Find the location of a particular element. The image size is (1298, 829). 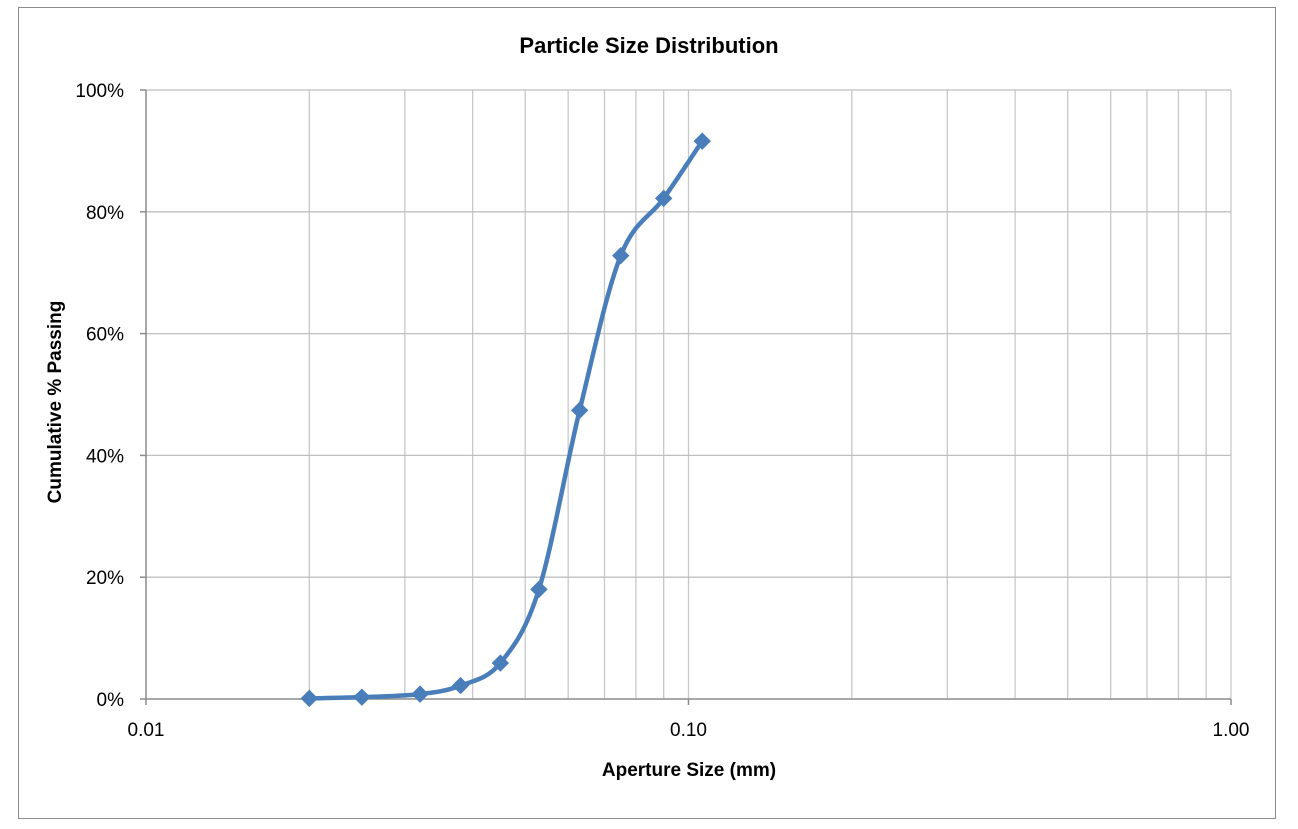

x-tick-label: 1.00 is located at coordinates (1231, 730).